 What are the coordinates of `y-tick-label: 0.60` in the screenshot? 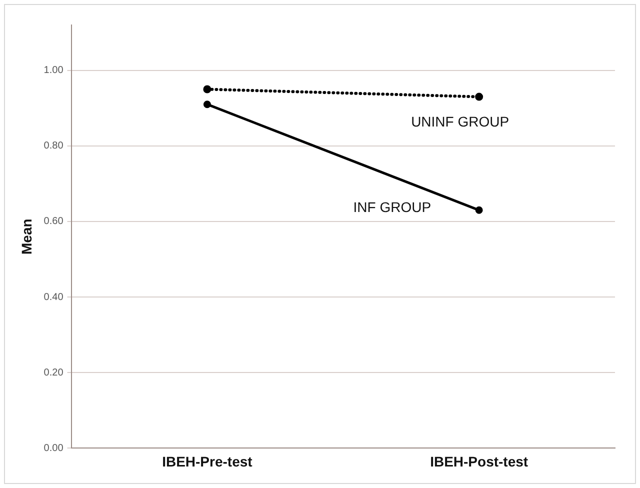 It's located at (54, 222).